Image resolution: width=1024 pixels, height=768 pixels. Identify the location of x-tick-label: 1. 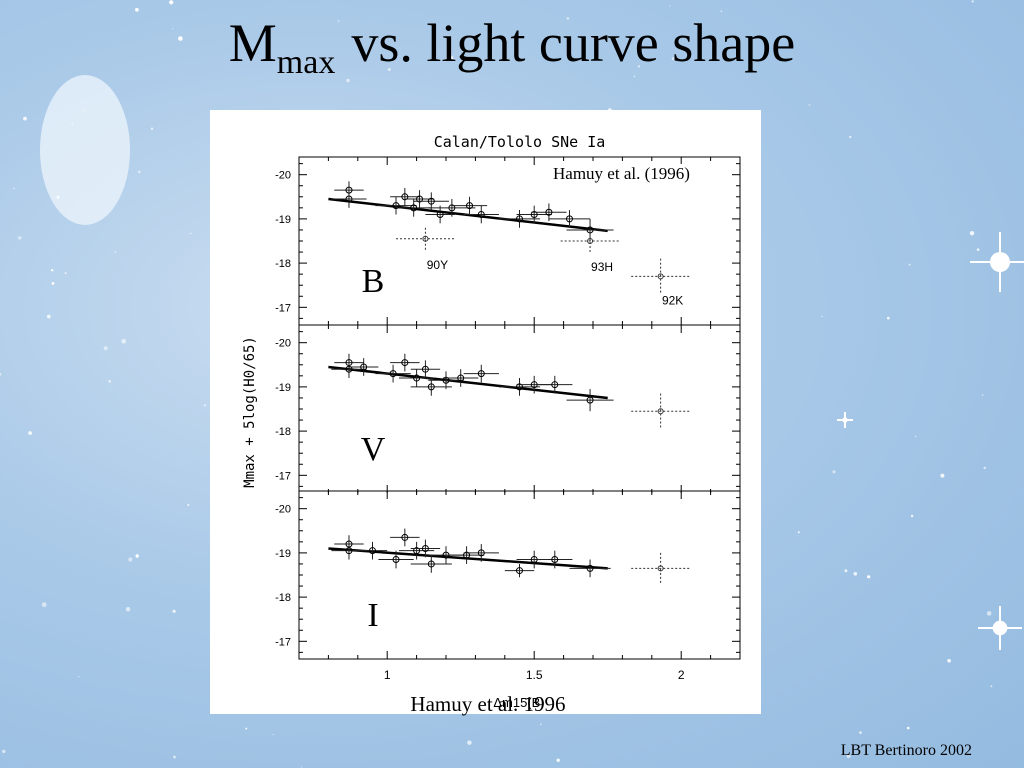
(387, 675).